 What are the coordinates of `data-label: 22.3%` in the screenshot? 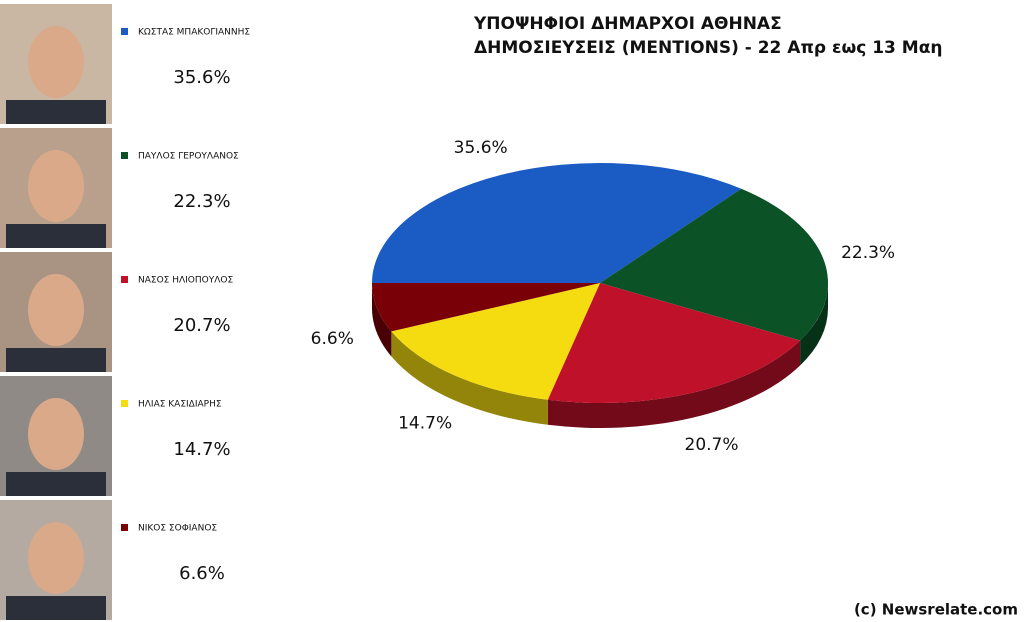 It's located at (868, 253).